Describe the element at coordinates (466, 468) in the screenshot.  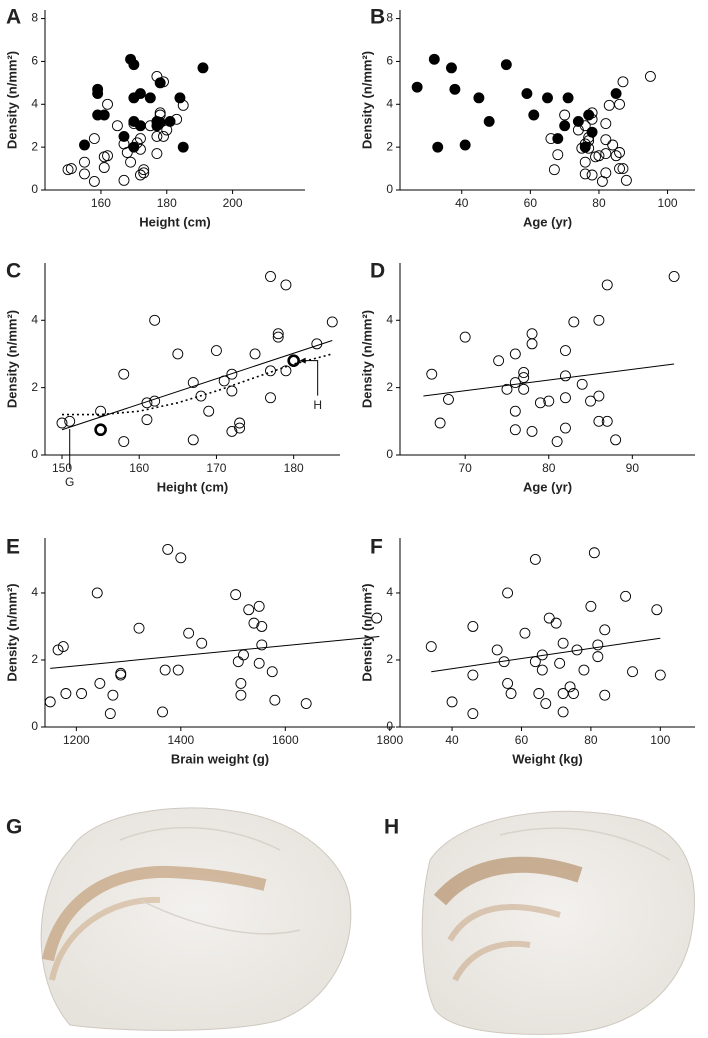
I see `x-tick-label: 70` at that location.